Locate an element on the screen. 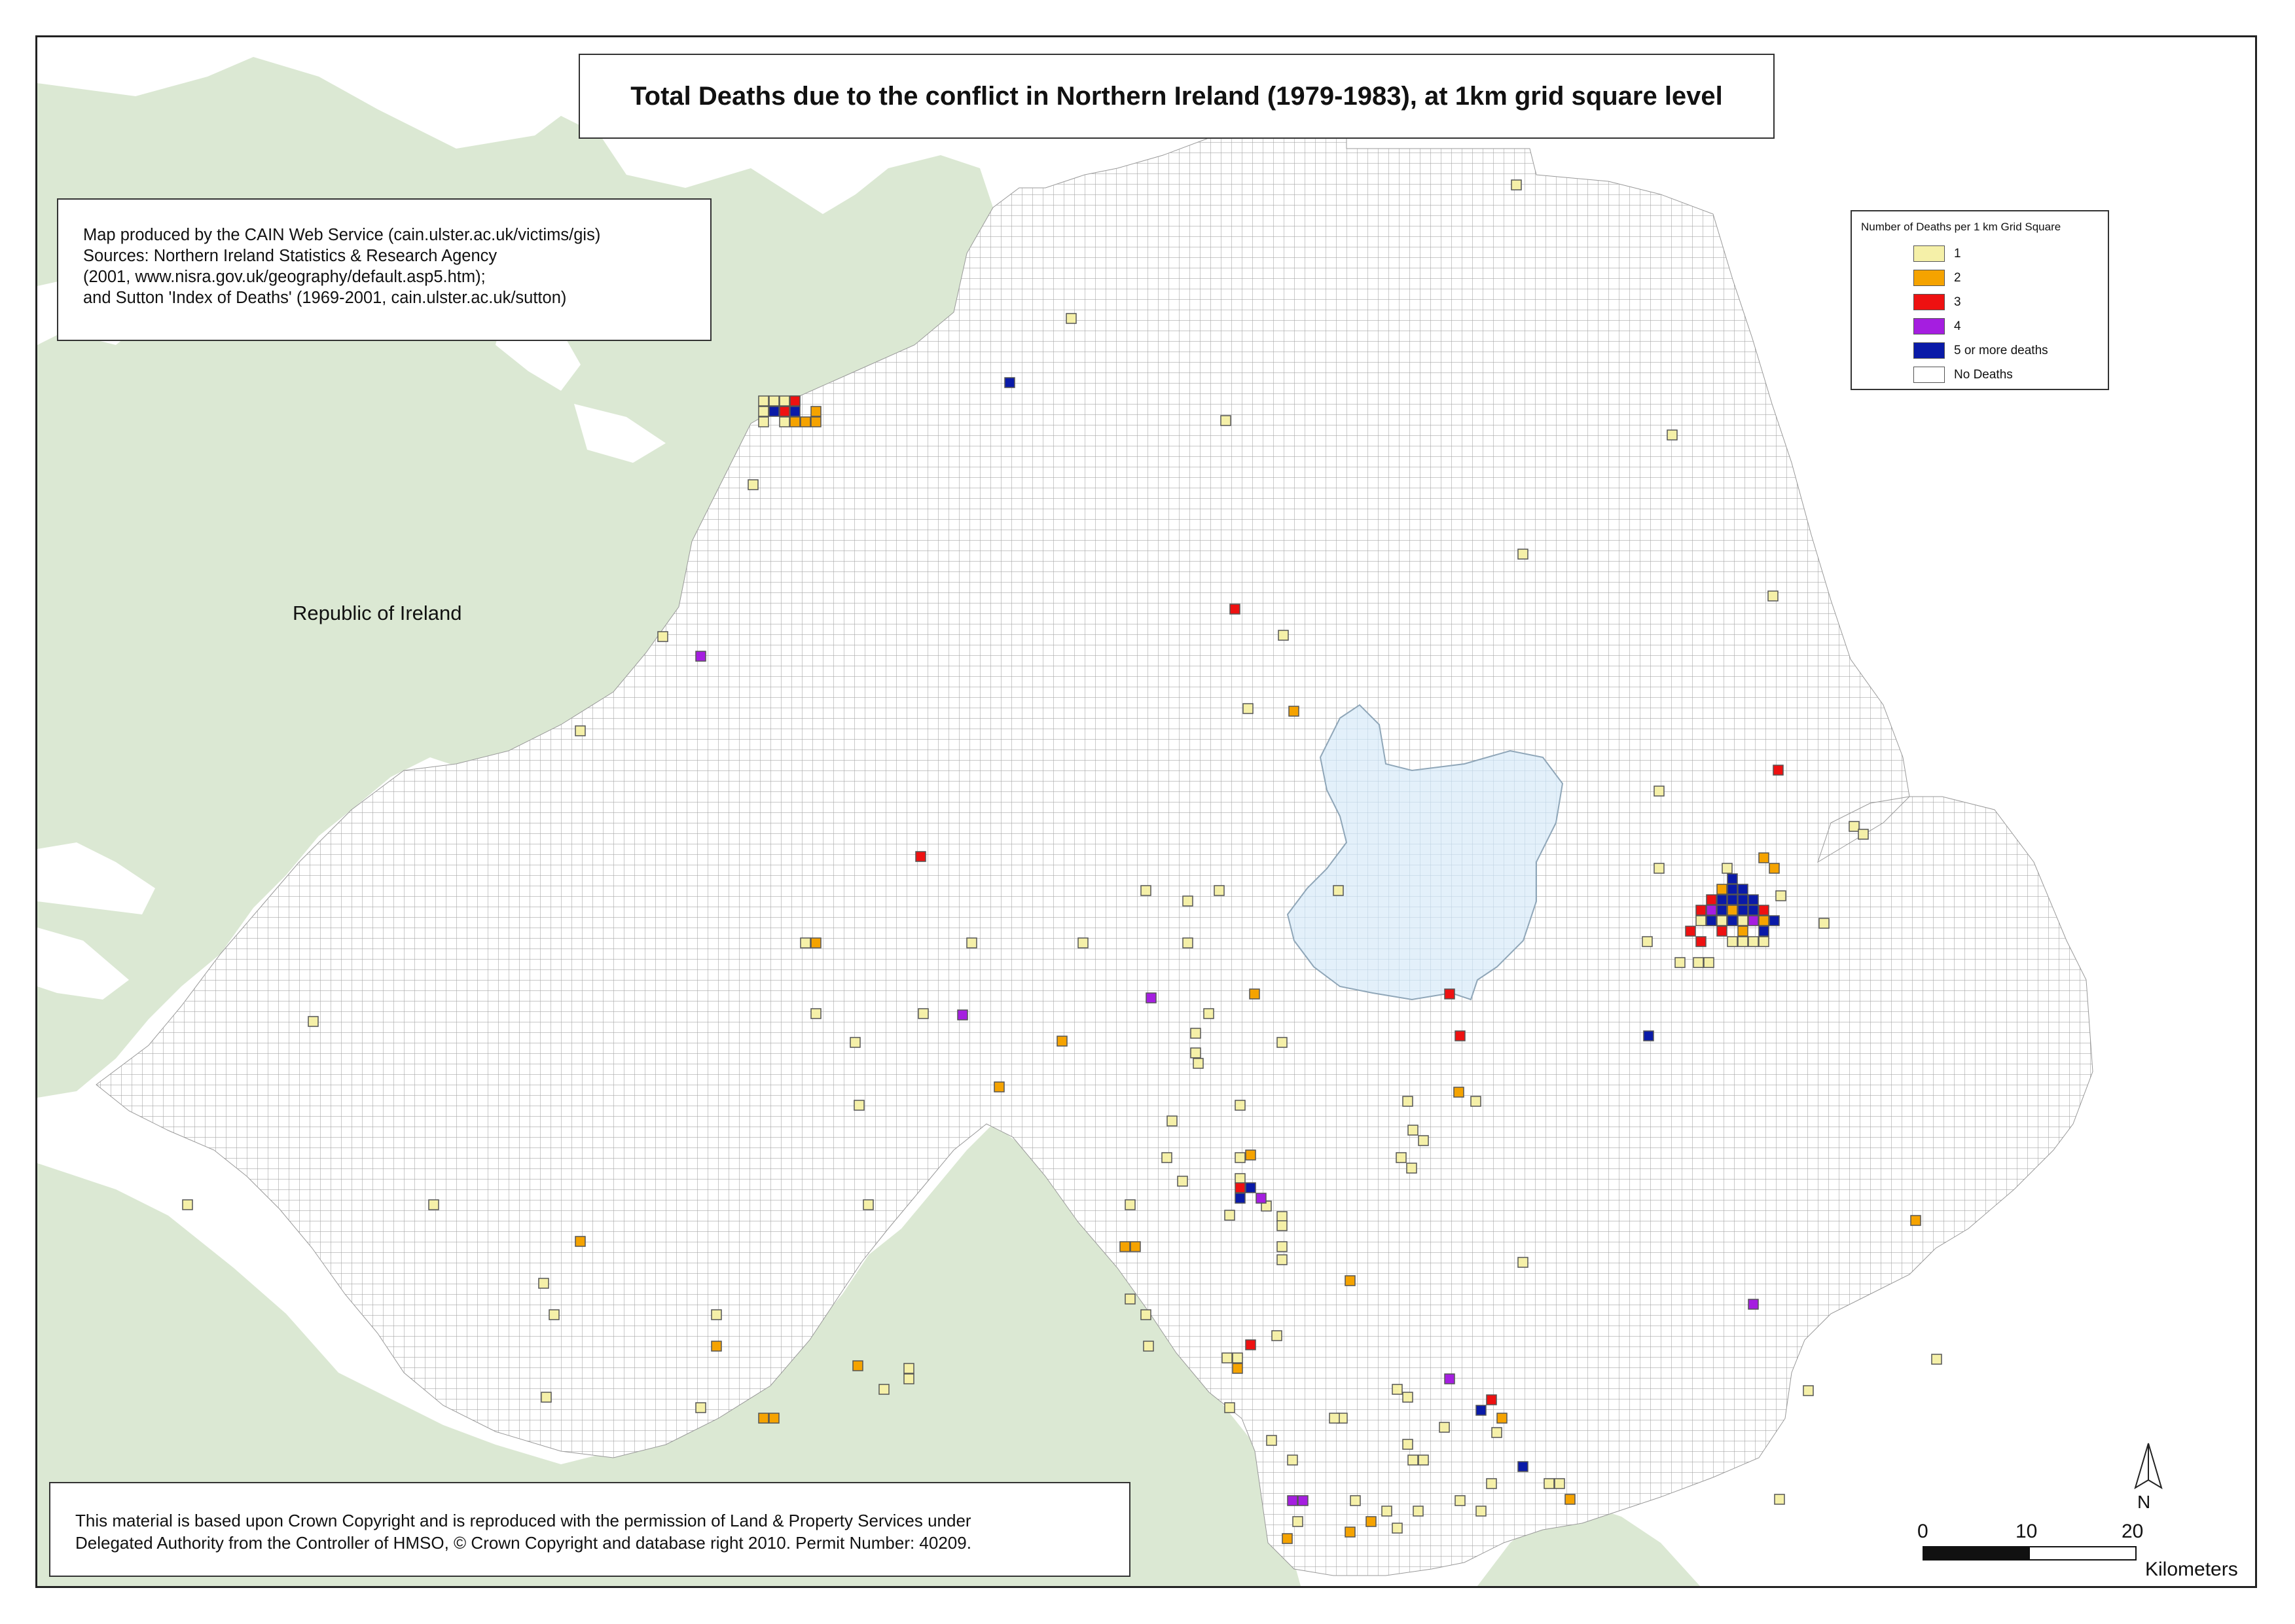  scale-tick-label: 10 is located at coordinates (2027, 1531).